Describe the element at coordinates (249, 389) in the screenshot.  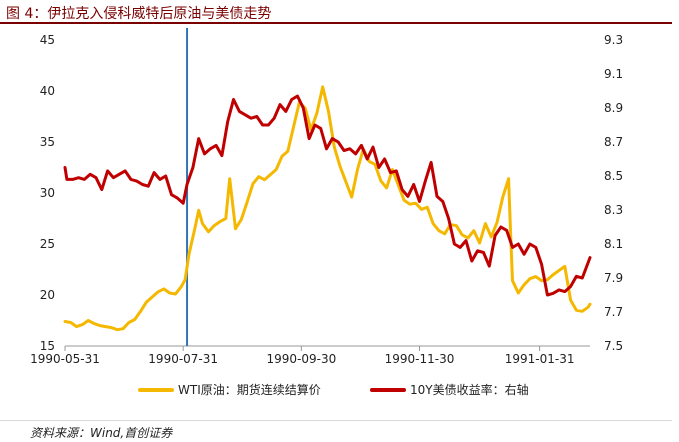
I see `legend-item-wti-label: WTI原油：期货连续结算价` at that location.